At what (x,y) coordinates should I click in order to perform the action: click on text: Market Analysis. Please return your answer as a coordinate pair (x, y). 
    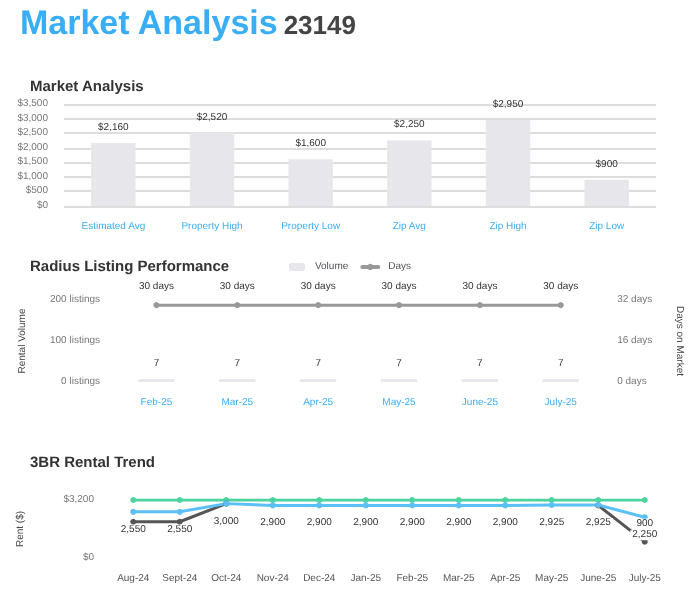
    Looking at the image, I should click on (149, 23).